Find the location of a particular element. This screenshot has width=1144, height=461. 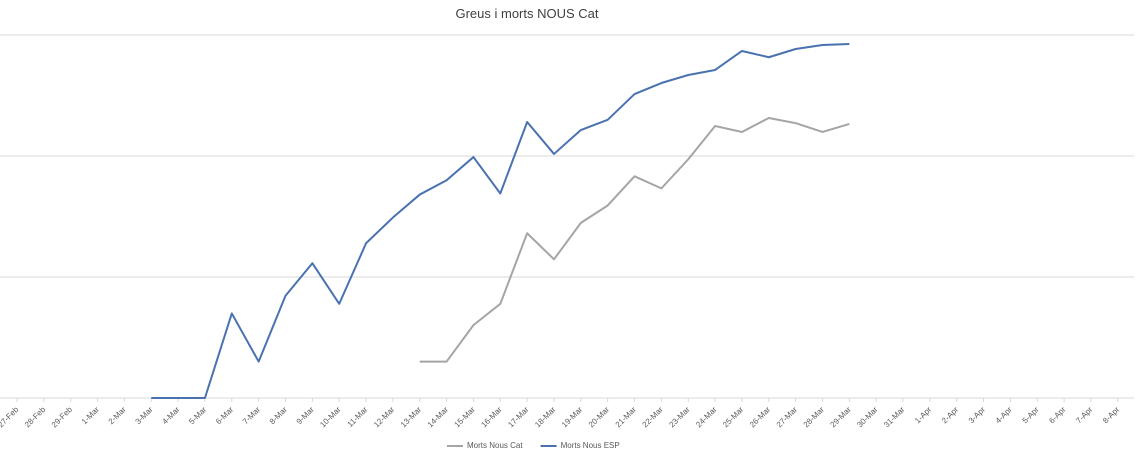

x-tick-label: 1-Mar is located at coordinates (90, 415).